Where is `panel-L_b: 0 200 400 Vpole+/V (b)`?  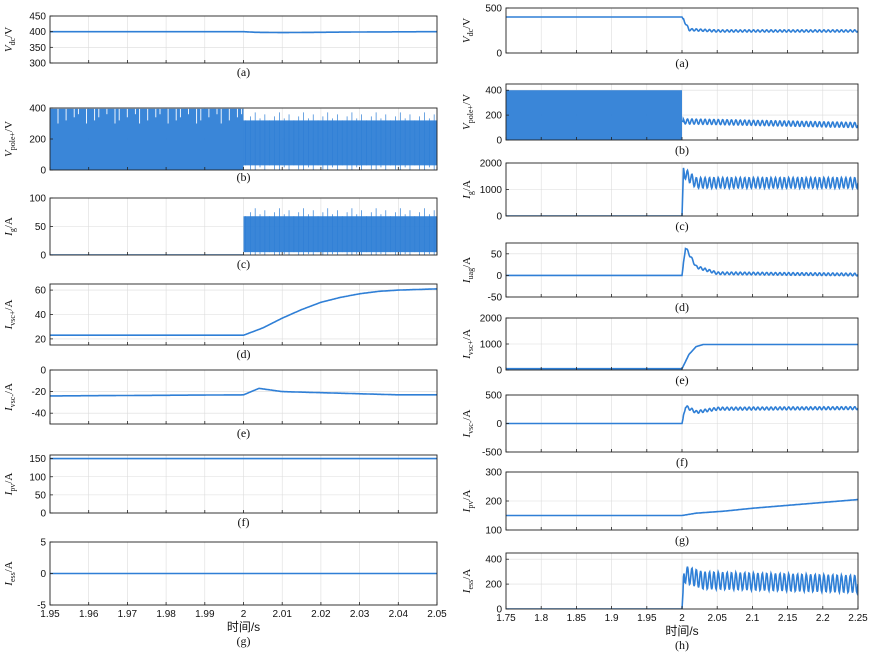
panel-L_b: 0 200 400 Vpole+/V (b) is located at coordinates (220, 144).